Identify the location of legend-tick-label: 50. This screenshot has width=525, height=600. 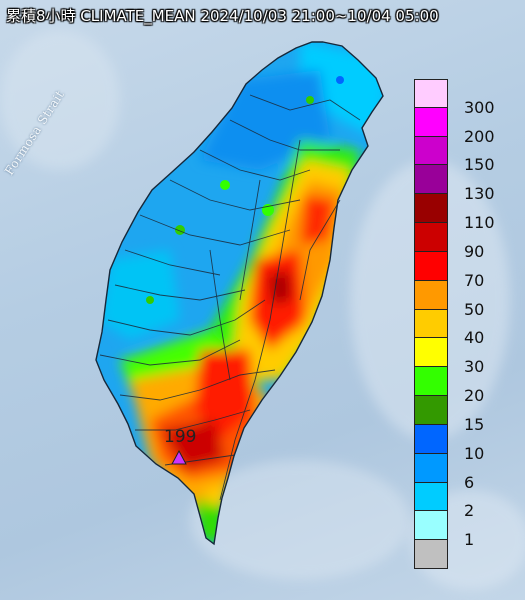
(474, 309).